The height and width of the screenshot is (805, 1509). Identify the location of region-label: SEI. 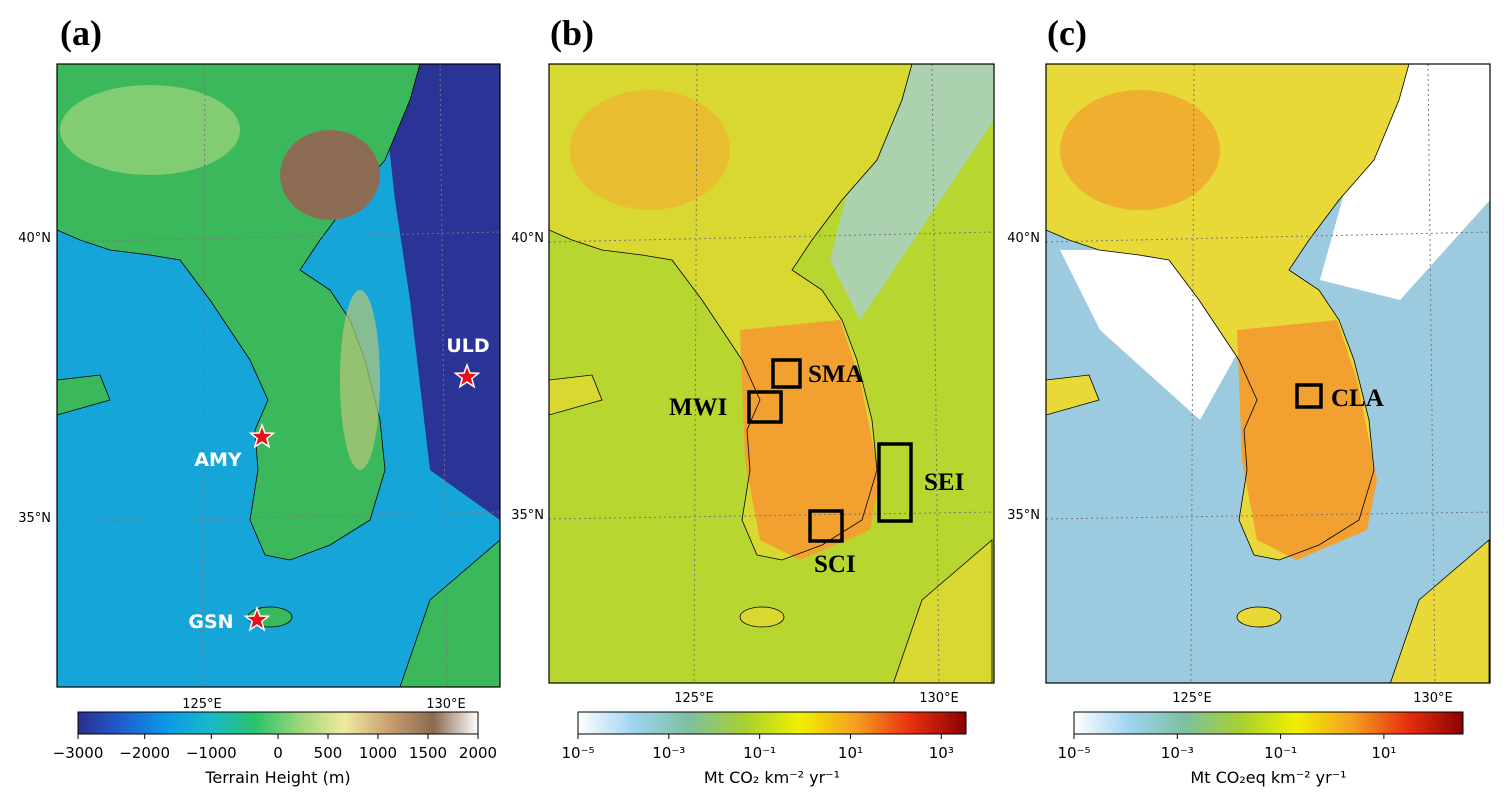
(944, 482).